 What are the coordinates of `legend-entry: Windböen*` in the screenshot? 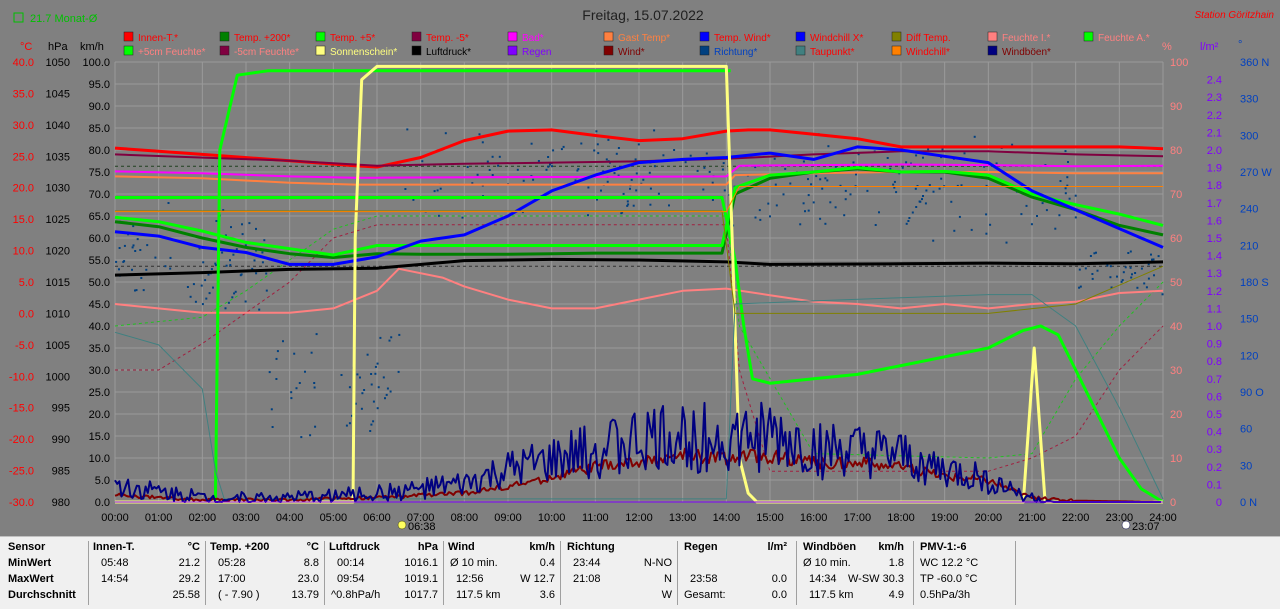 It's located at (1019, 51).